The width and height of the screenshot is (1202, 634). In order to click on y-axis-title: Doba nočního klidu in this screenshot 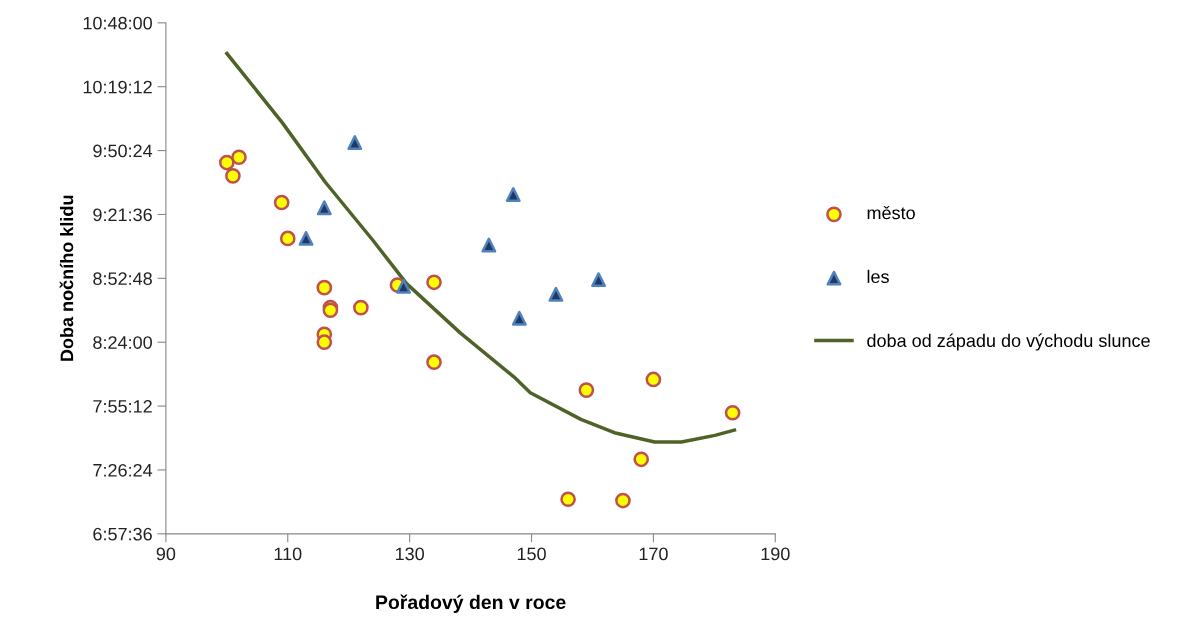, I will do `click(66, 278)`.